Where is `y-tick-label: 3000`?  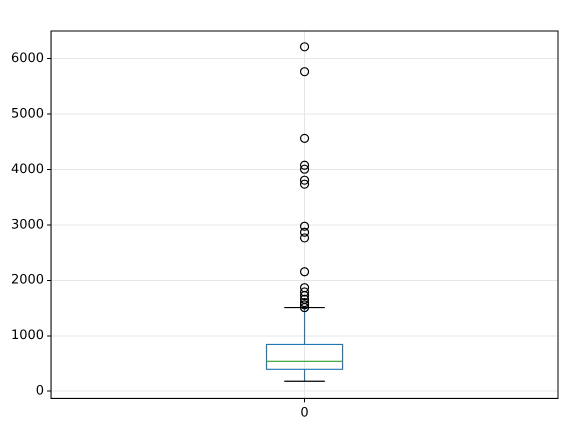
y-tick-label: 3000 is located at coordinates (27, 224).